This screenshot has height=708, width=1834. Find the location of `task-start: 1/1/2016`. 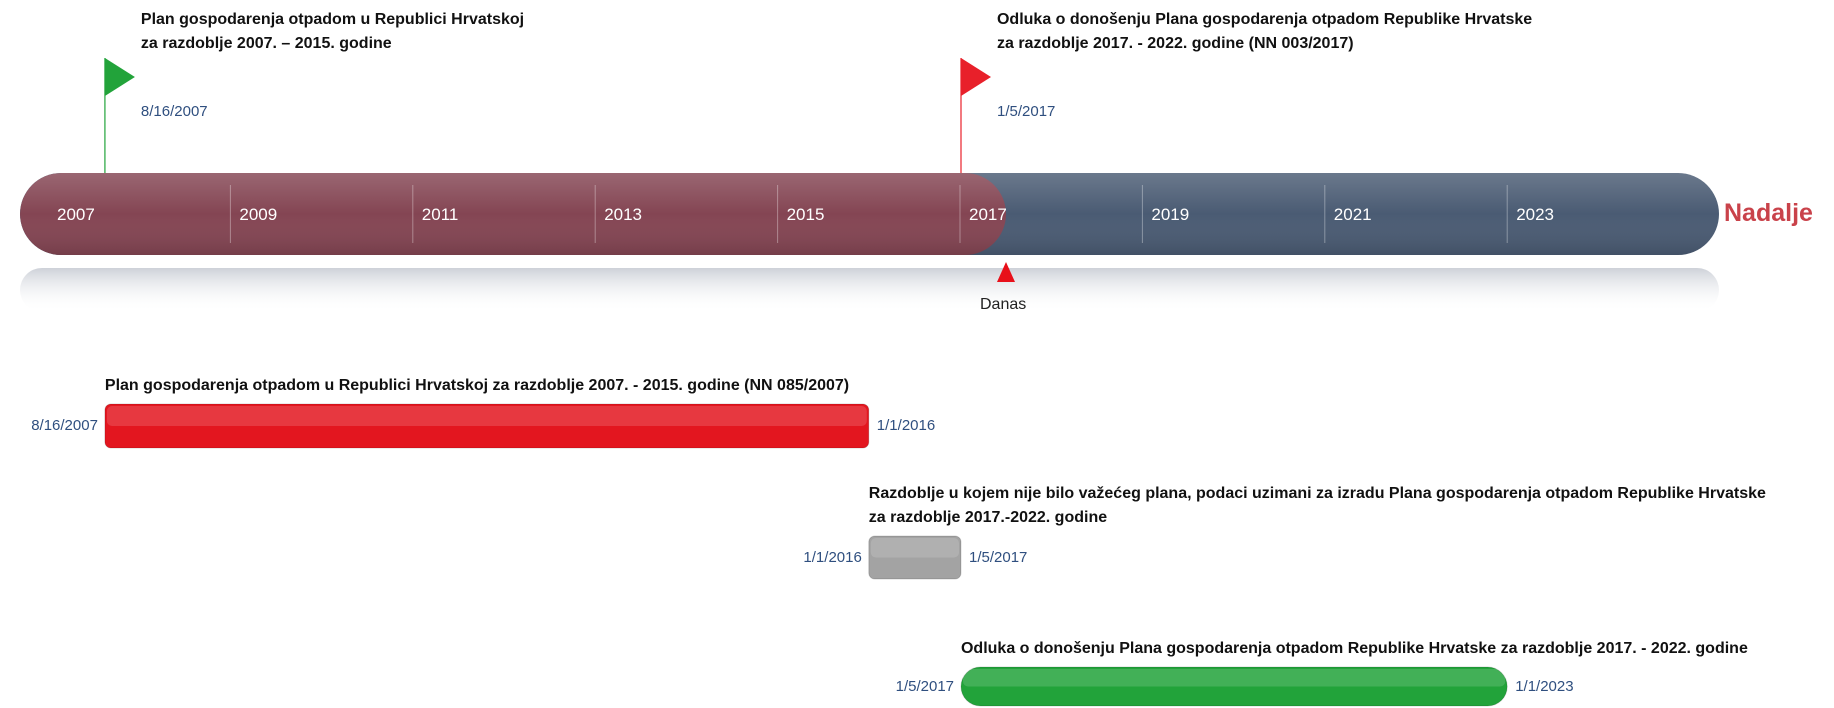

task-start: 1/1/2016 is located at coordinates (832, 557).